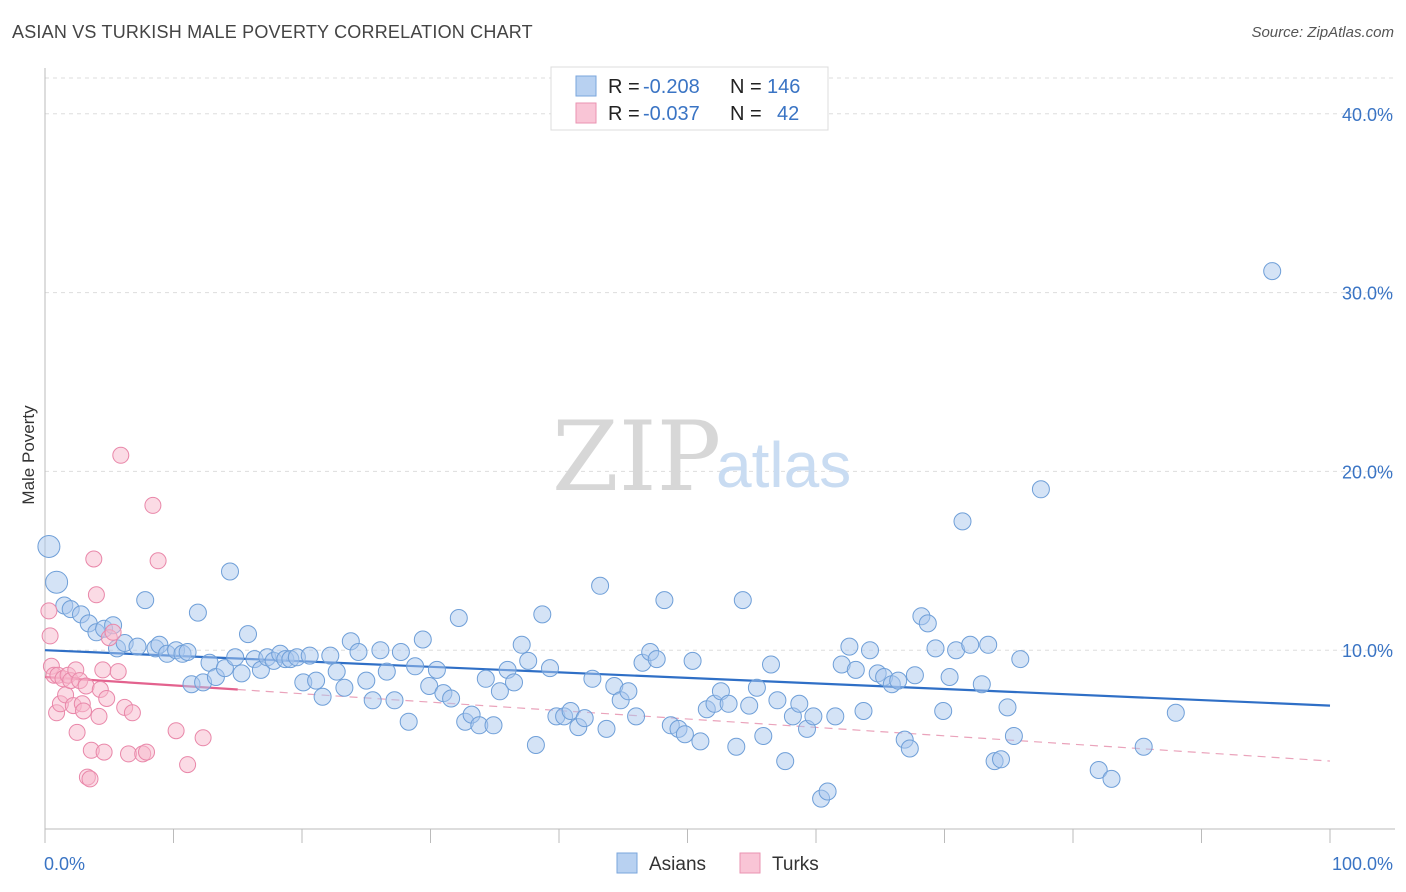 This screenshot has width=1406, height=892. What do you see at coordinates (586, 113) in the screenshot?
I see `legend-swatch-turks` at bounding box center [586, 113].